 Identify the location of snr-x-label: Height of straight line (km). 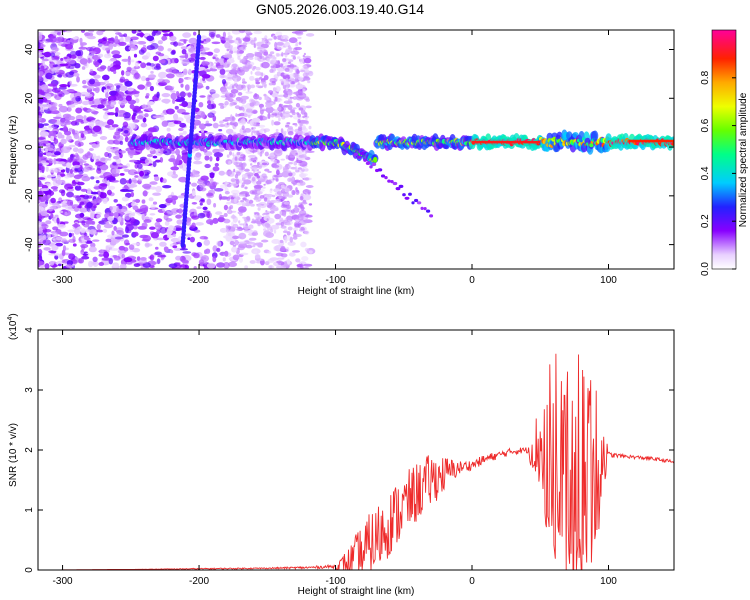
(356, 591).